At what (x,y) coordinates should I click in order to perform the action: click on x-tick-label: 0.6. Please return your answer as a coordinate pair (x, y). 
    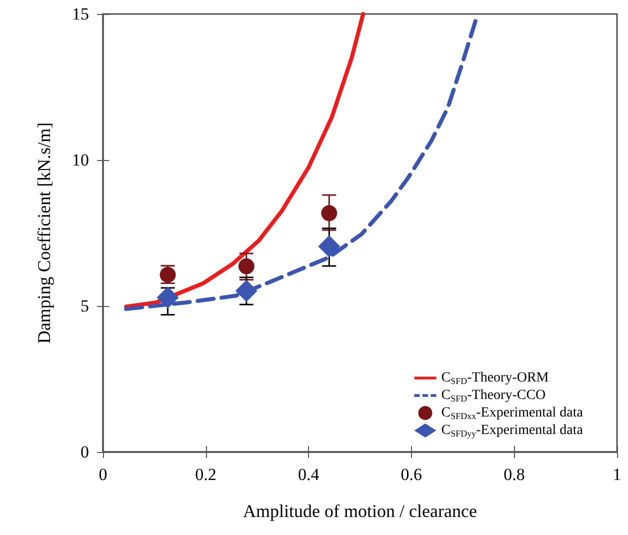
    Looking at the image, I should click on (411, 474).